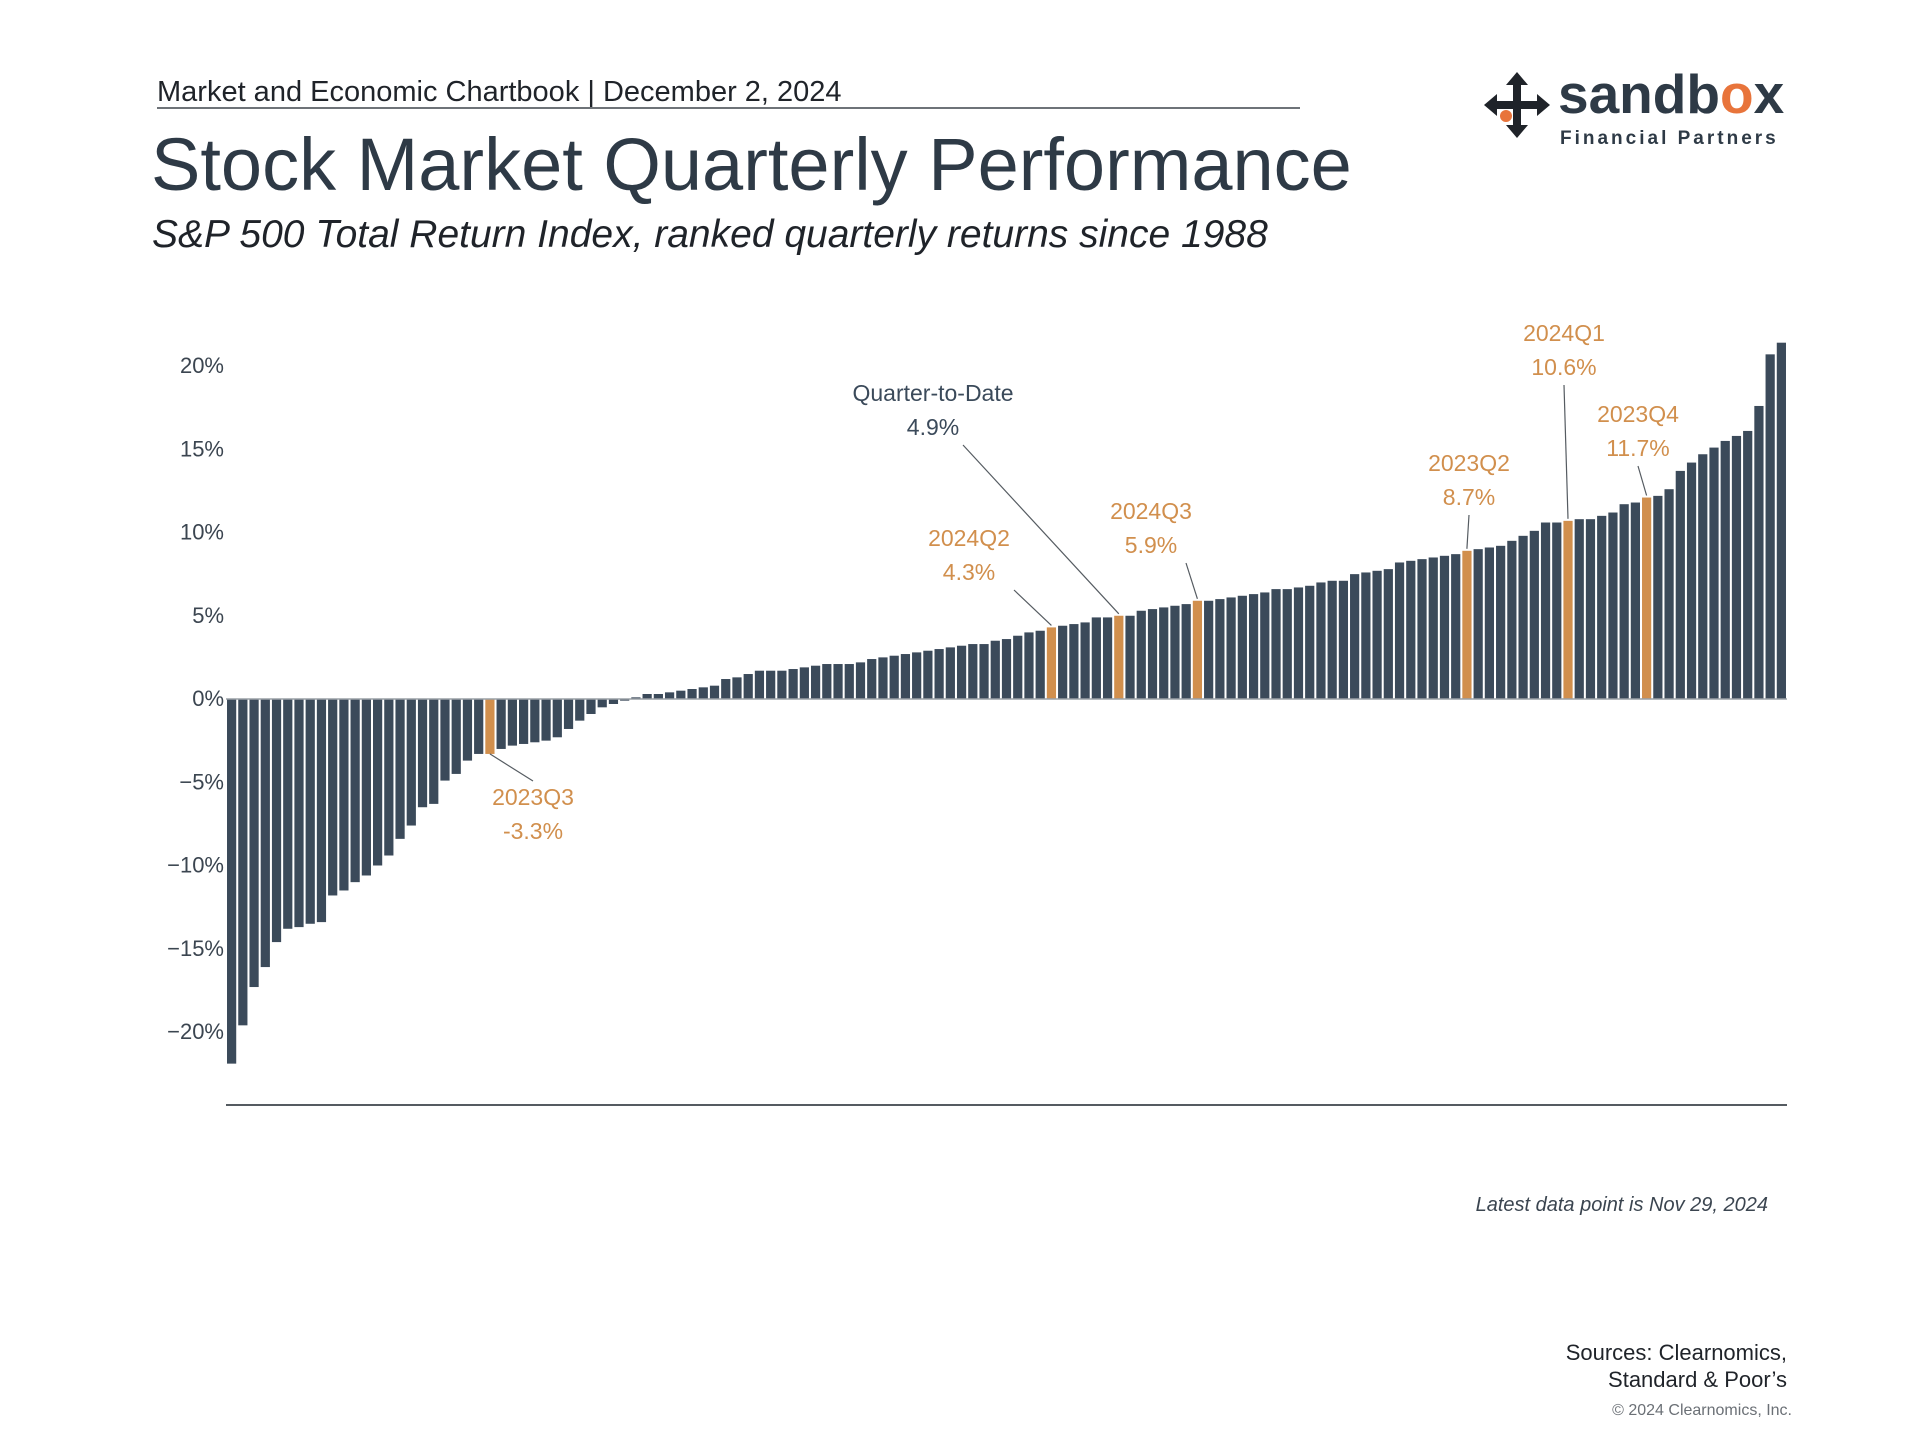 This screenshot has width=1920, height=1440. Describe the element at coordinates (1669, 138) in the screenshot. I see `logo-tagline: Financial Partners` at that location.